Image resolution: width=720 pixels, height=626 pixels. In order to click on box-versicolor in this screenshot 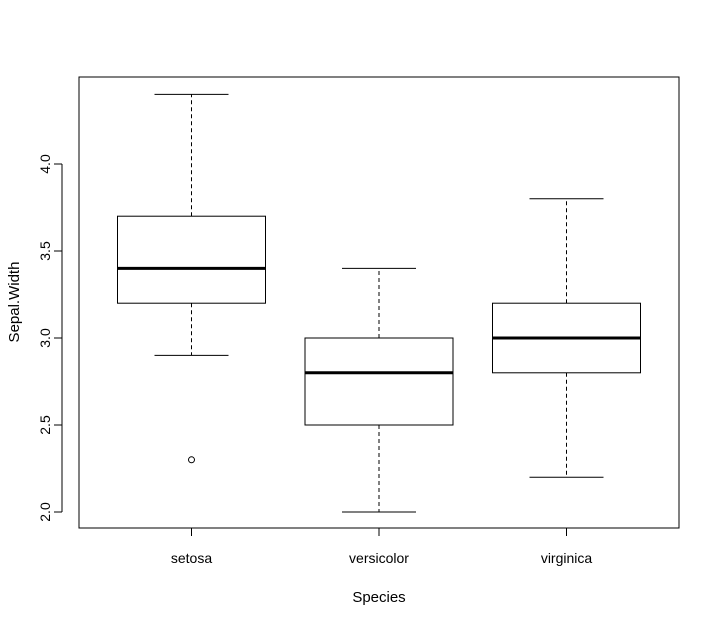, I will do `click(379, 390)`.